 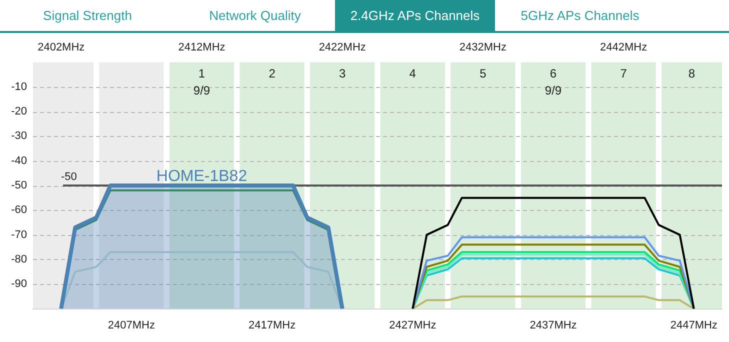 What do you see at coordinates (202, 176) in the screenshot?
I see `series-label: HOME-1B82` at bounding box center [202, 176].